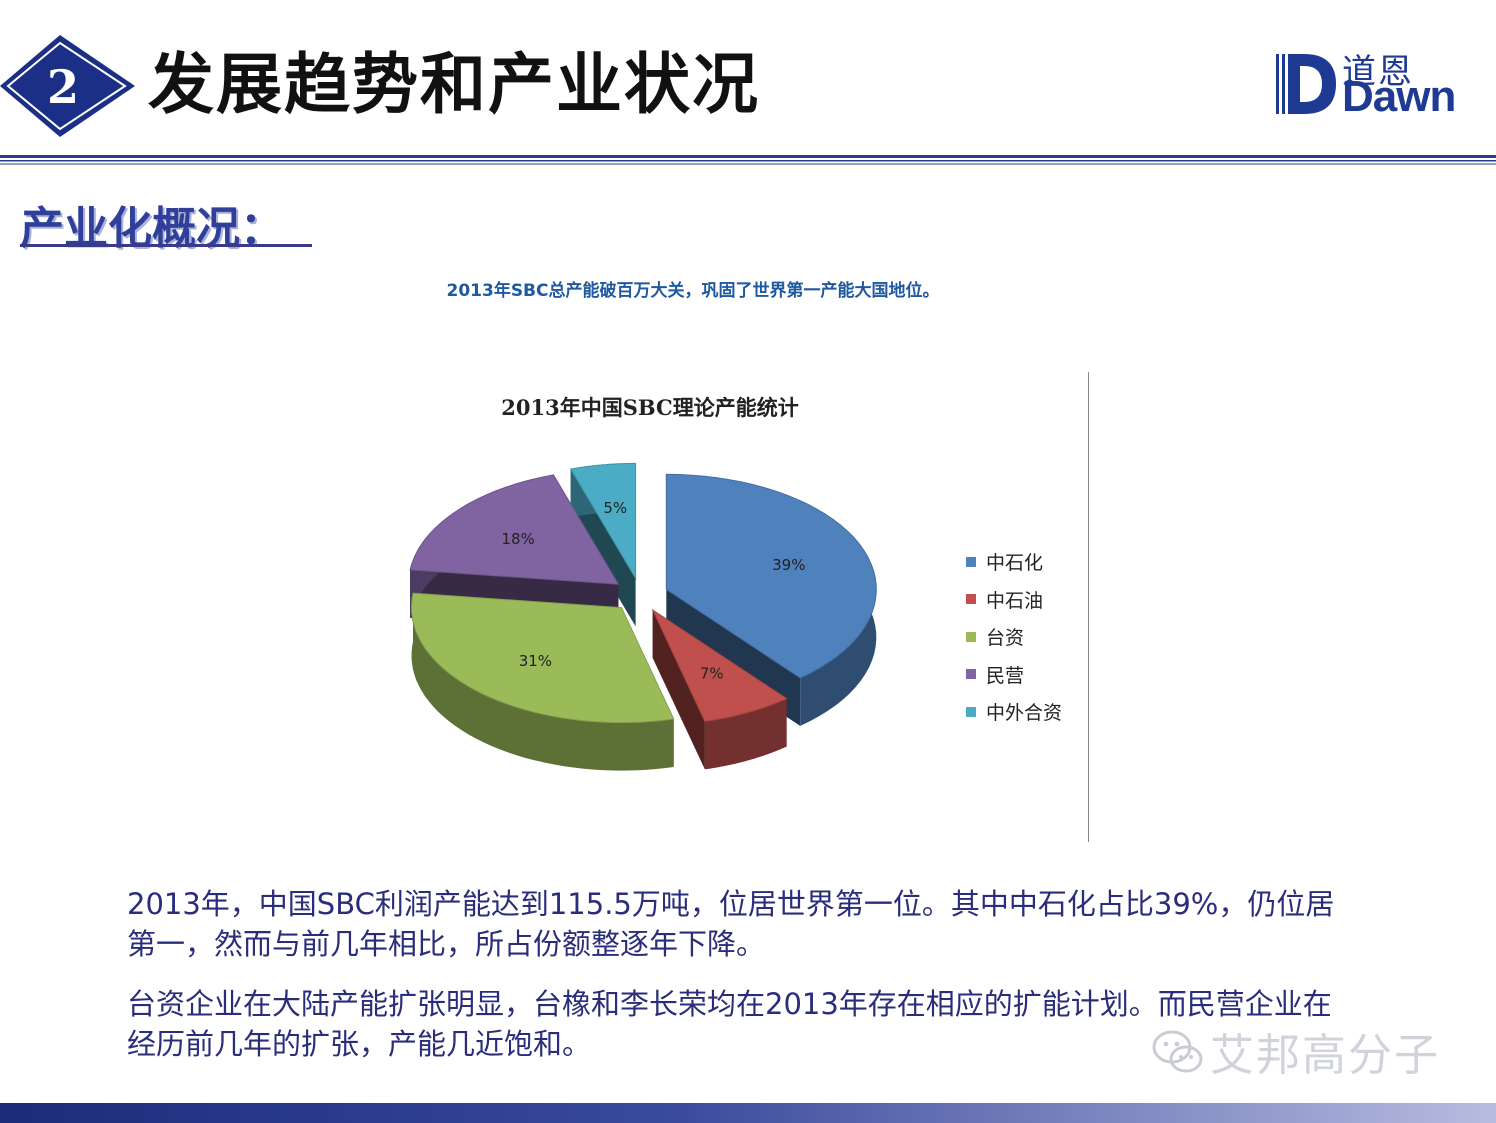 This screenshot has width=1496, height=1123. I want to click on pie-data-label: 39%, so click(788, 565).